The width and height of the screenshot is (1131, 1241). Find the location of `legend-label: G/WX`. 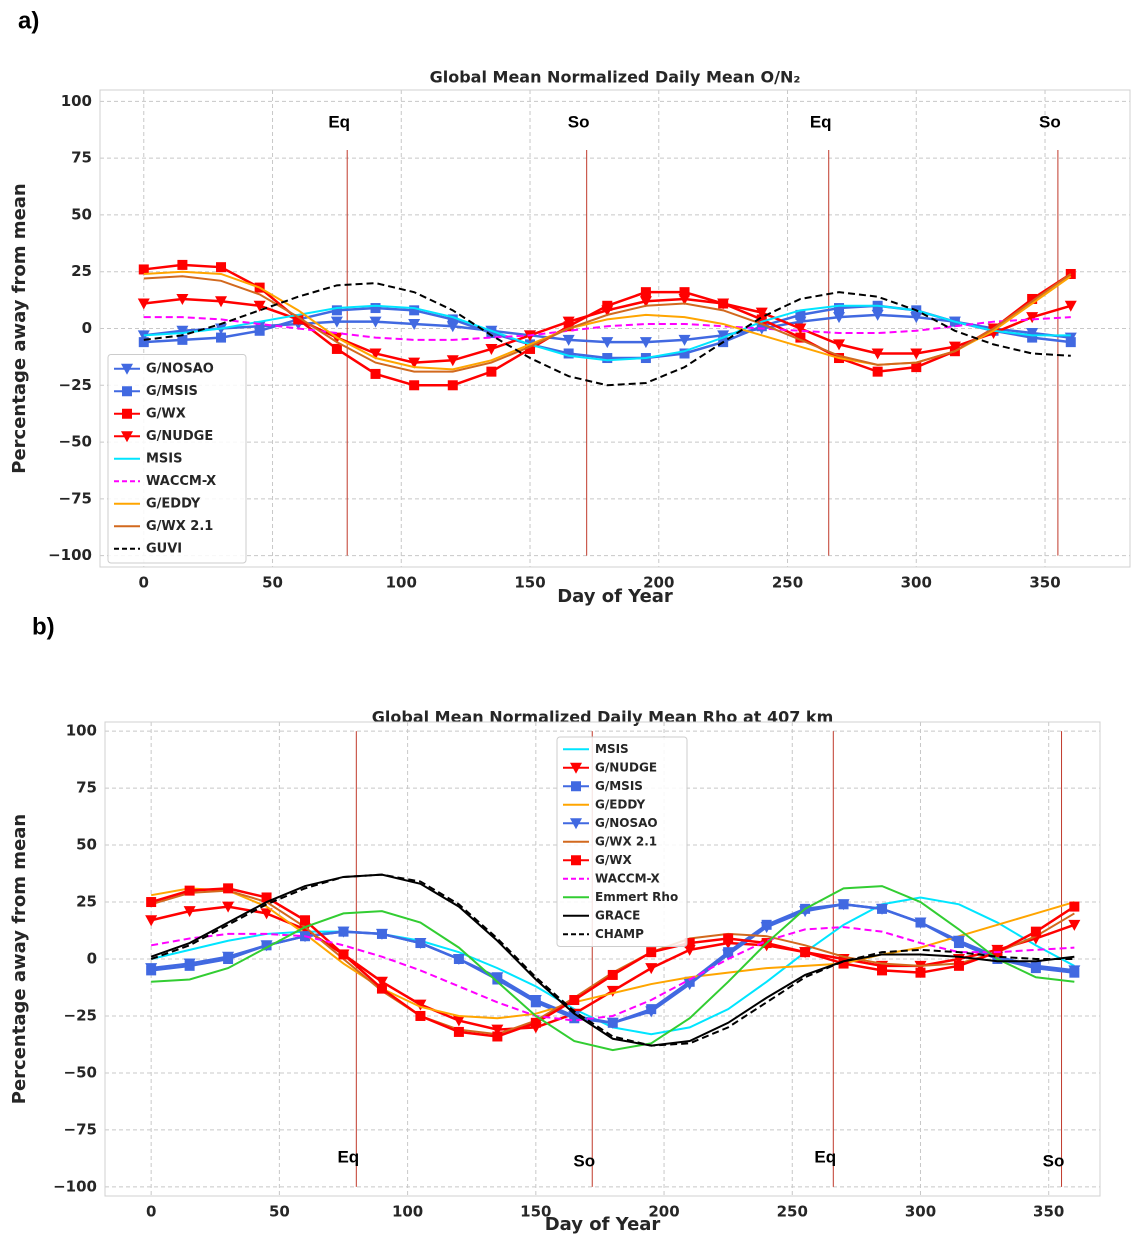

legend-label: G/WX is located at coordinates (613, 860).